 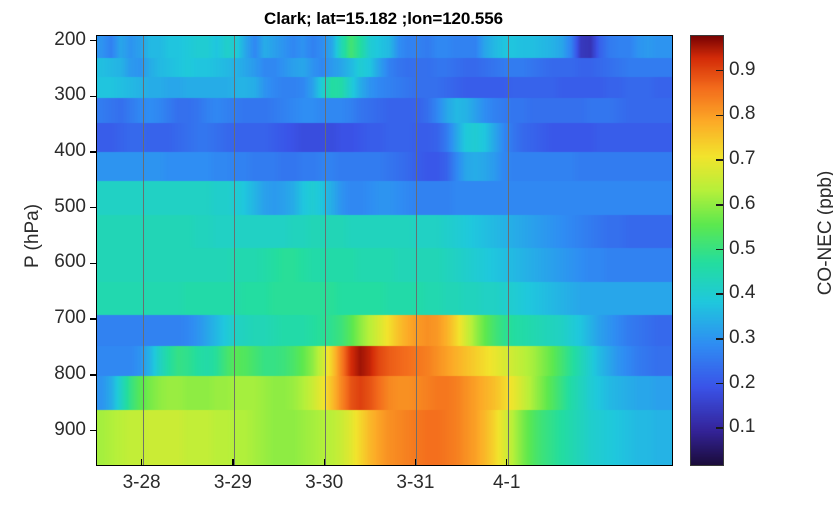 What do you see at coordinates (32, 236) in the screenshot?
I see `y-axis-label: P (hPa)` at bounding box center [32, 236].